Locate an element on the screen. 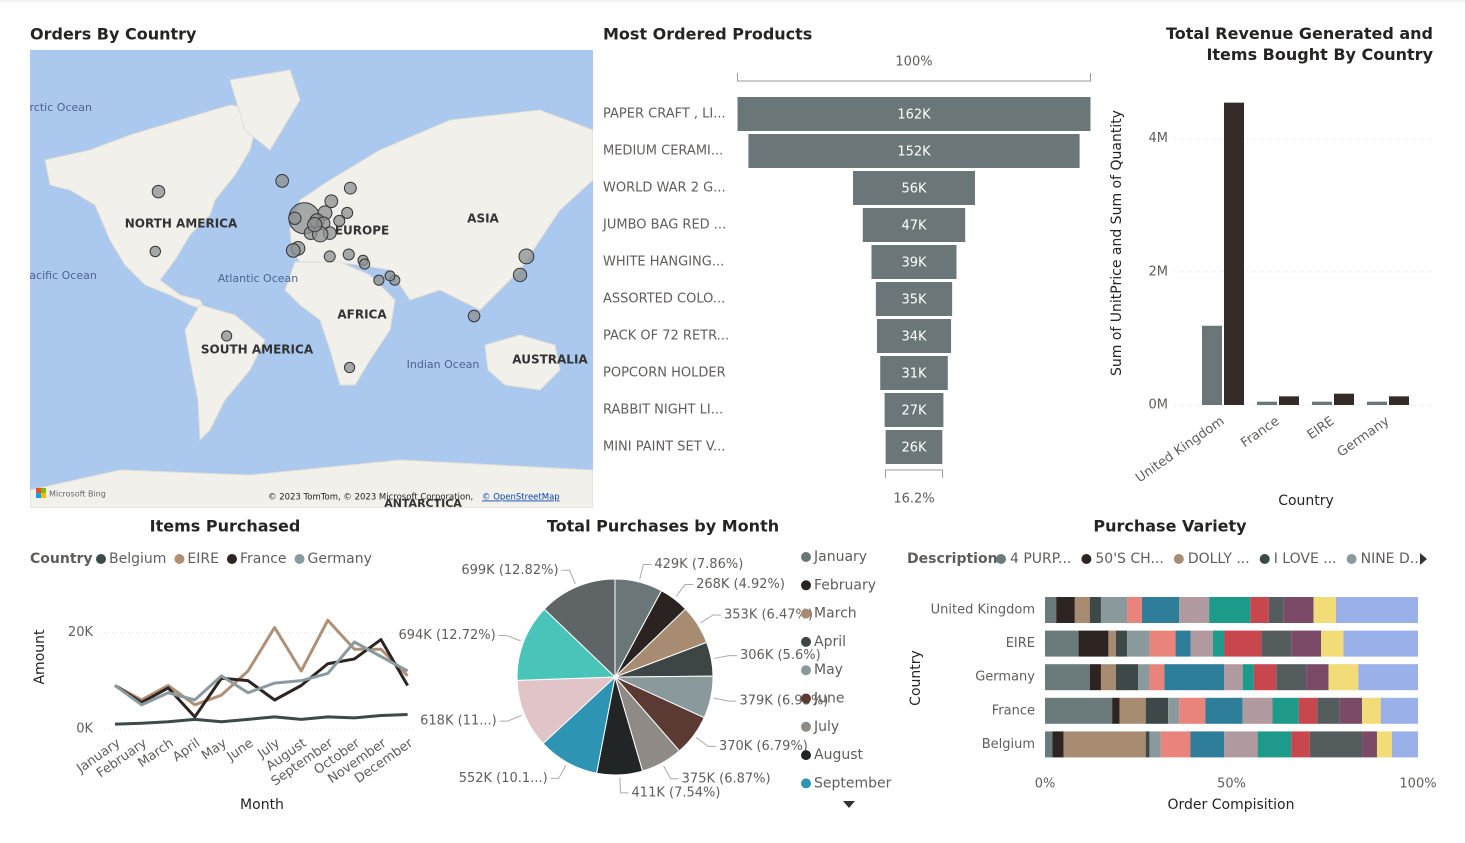  value-label: 152K is located at coordinates (914, 152).